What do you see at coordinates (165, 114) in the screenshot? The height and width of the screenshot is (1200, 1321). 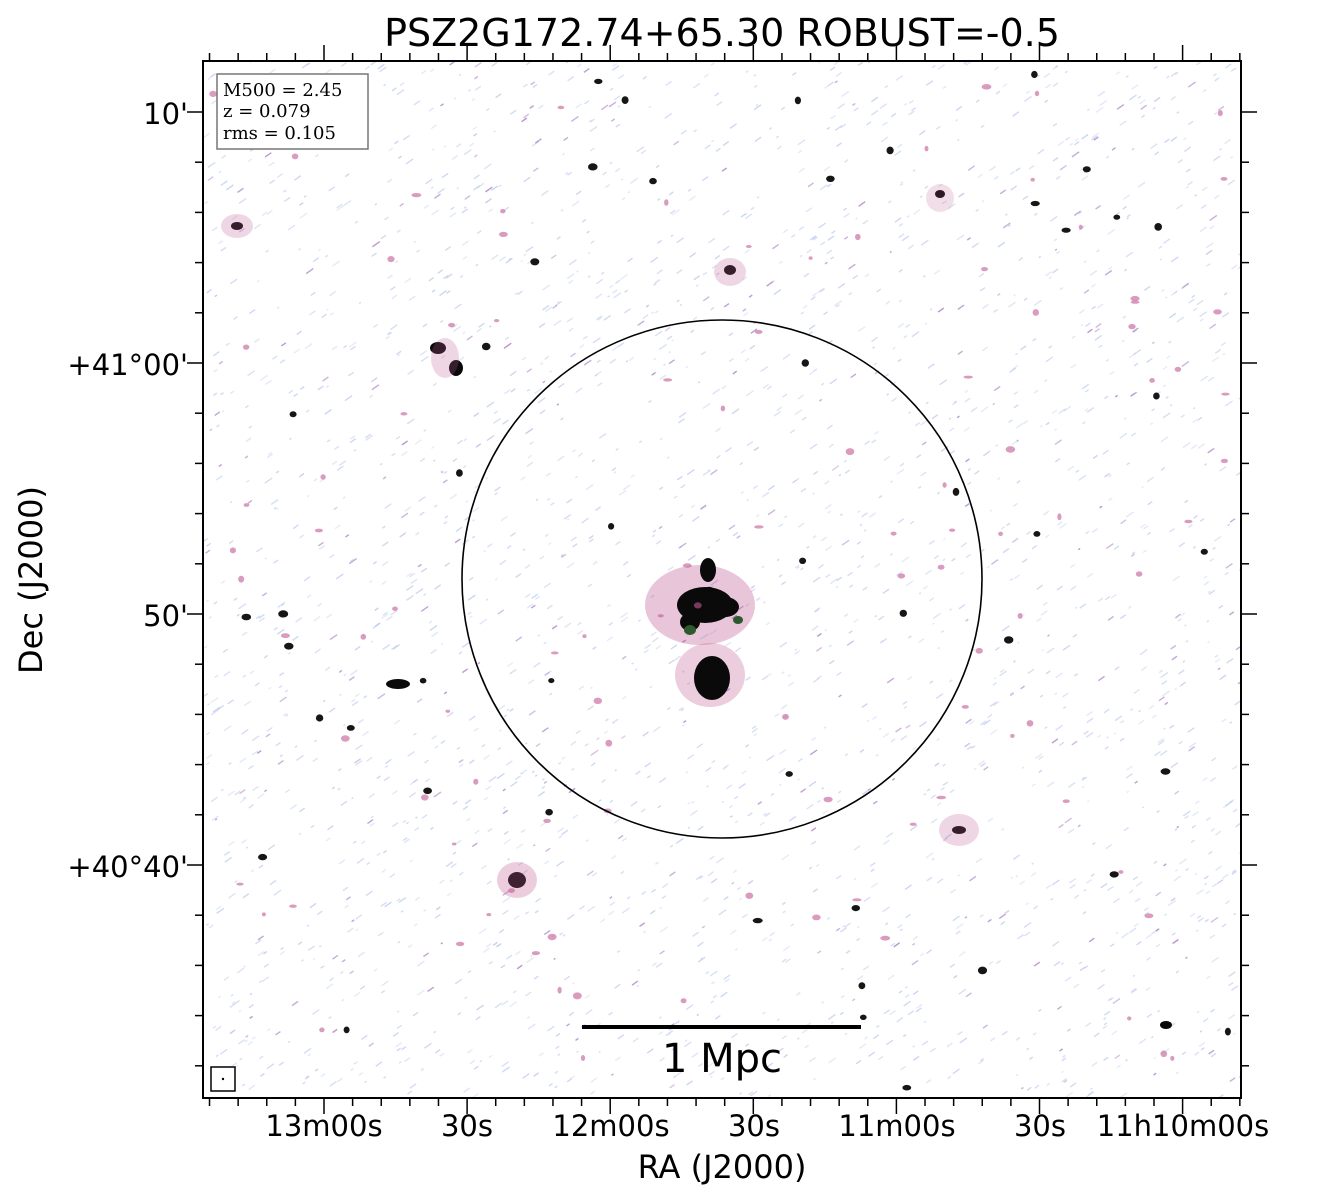 I see `y-tick-label: 10'` at bounding box center [165, 114].